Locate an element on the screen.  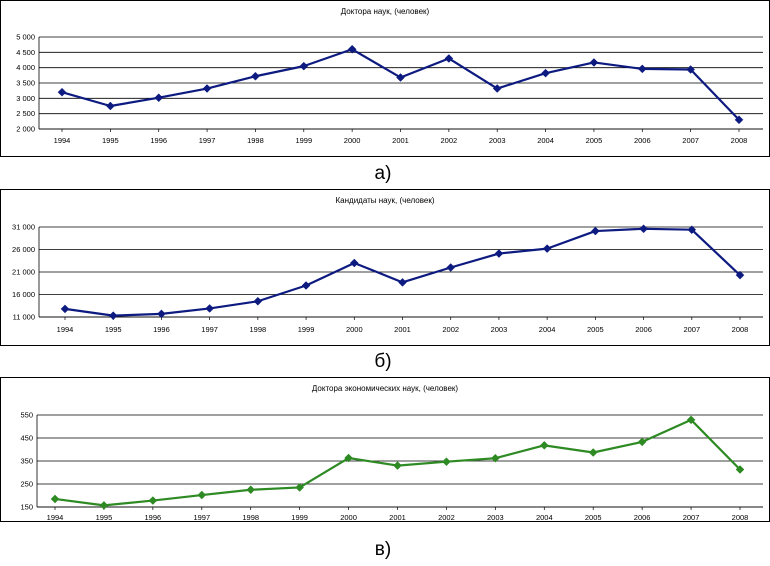
y-tick-label: 16 000 is located at coordinates (23, 294).